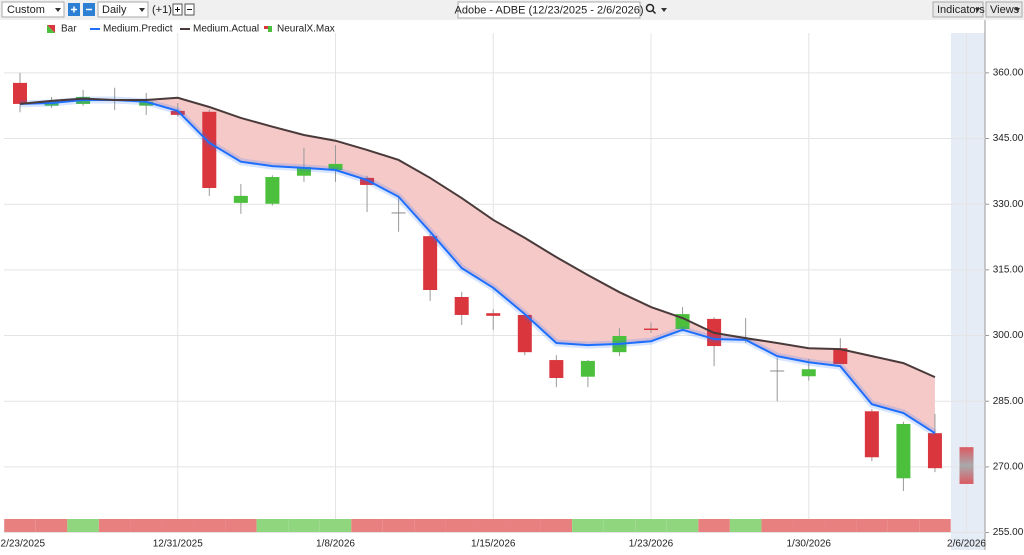 Image resolution: width=1024 pixels, height=555 pixels. I want to click on indicators-button, so click(958, 9).